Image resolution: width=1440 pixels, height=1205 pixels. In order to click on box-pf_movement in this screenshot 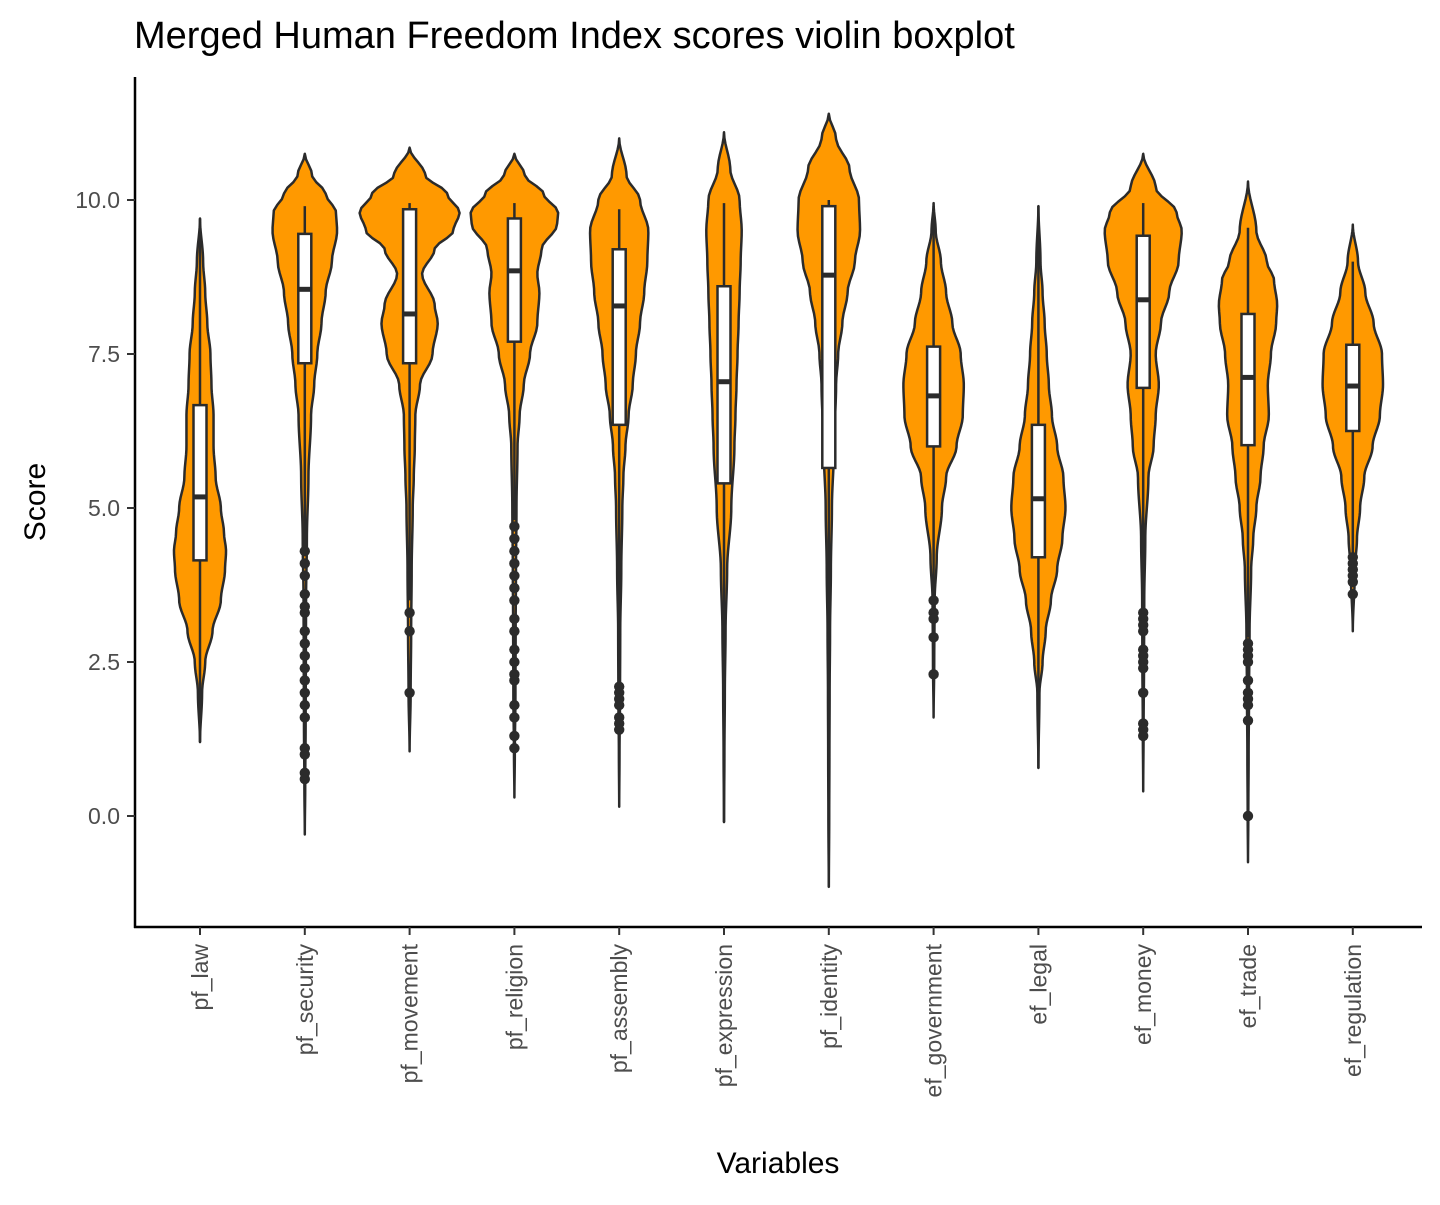, I will do `click(409, 286)`.